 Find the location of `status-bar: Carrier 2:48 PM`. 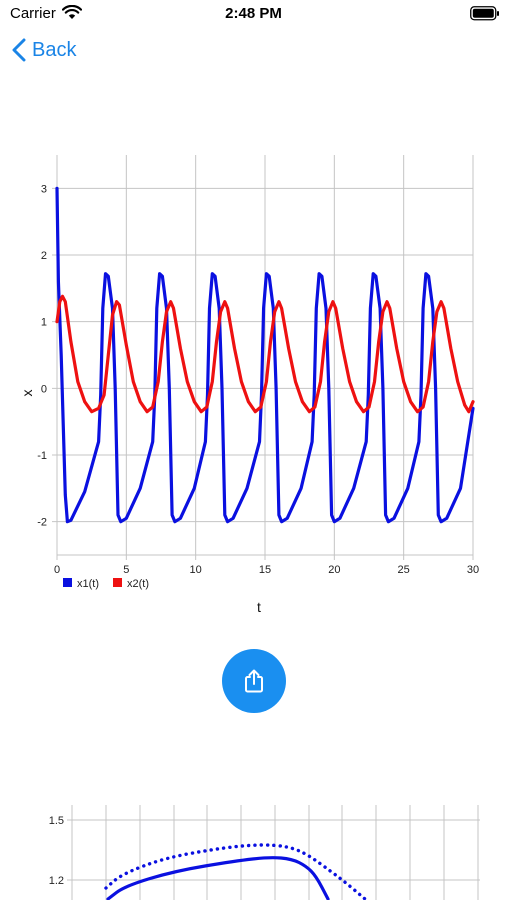

status-bar: Carrier 2:48 PM is located at coordinates (253, 15).